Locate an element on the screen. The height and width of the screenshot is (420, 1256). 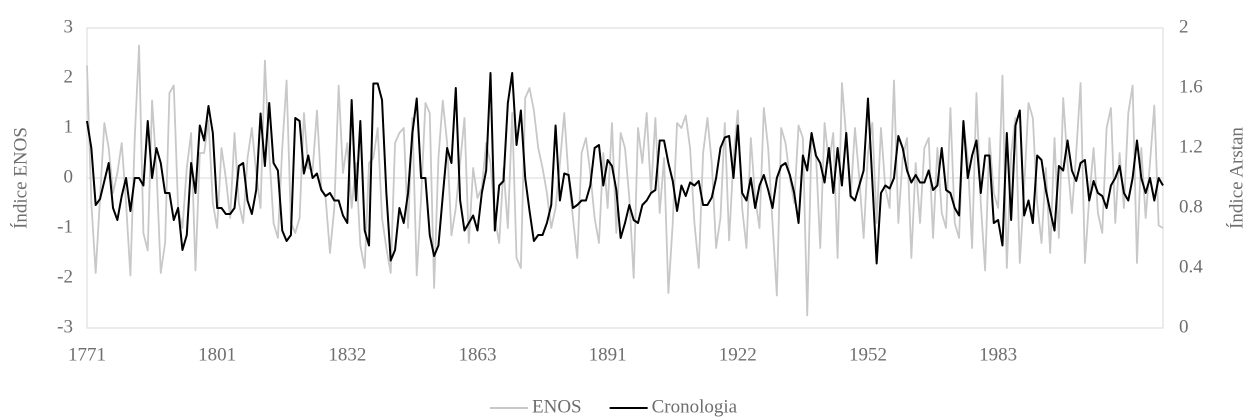
y2-tick-label: 0.4 is located at coordinates (1191, 266).